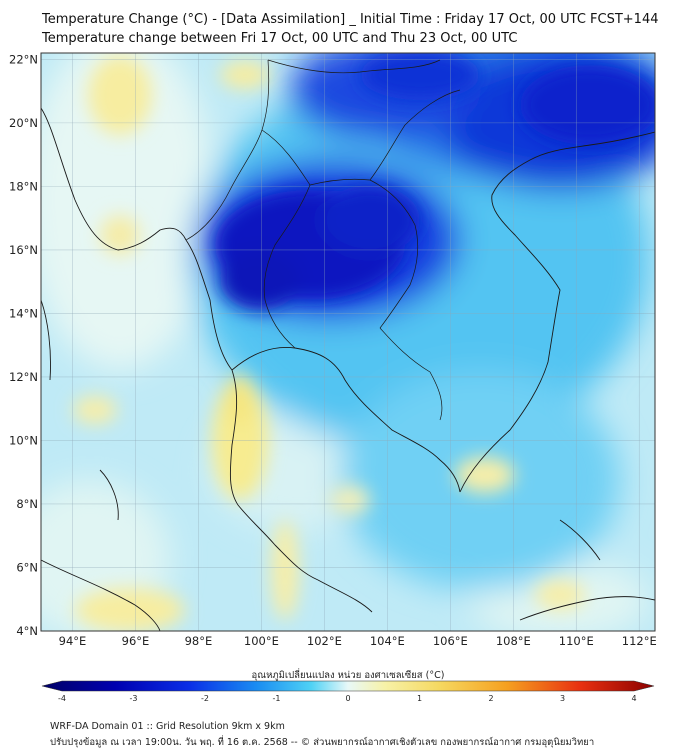 The width and height of the screenshot is (676, 756). I want to click on latitude-label: 8°N, so click(27, 504).